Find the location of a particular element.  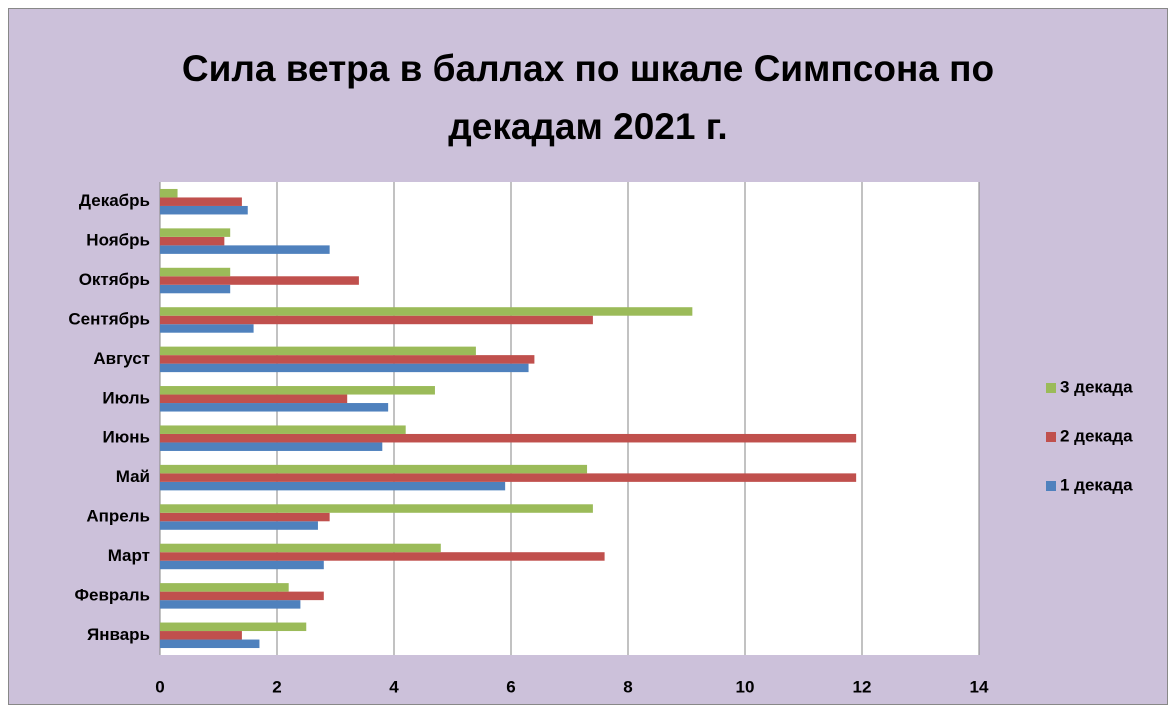

legend-label: 3 декада is located at coordinates (1096, 386).